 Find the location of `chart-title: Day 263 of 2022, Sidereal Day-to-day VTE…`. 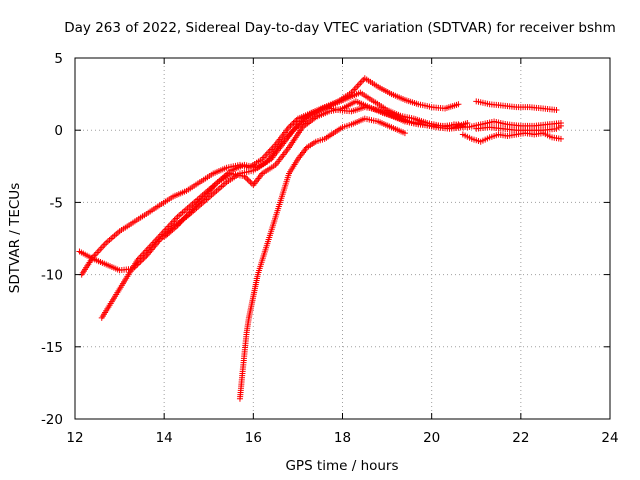

chart-title: Day 263 of 2022, Sidereal Day-to-day VTE… is located at coordinates (339, 28).